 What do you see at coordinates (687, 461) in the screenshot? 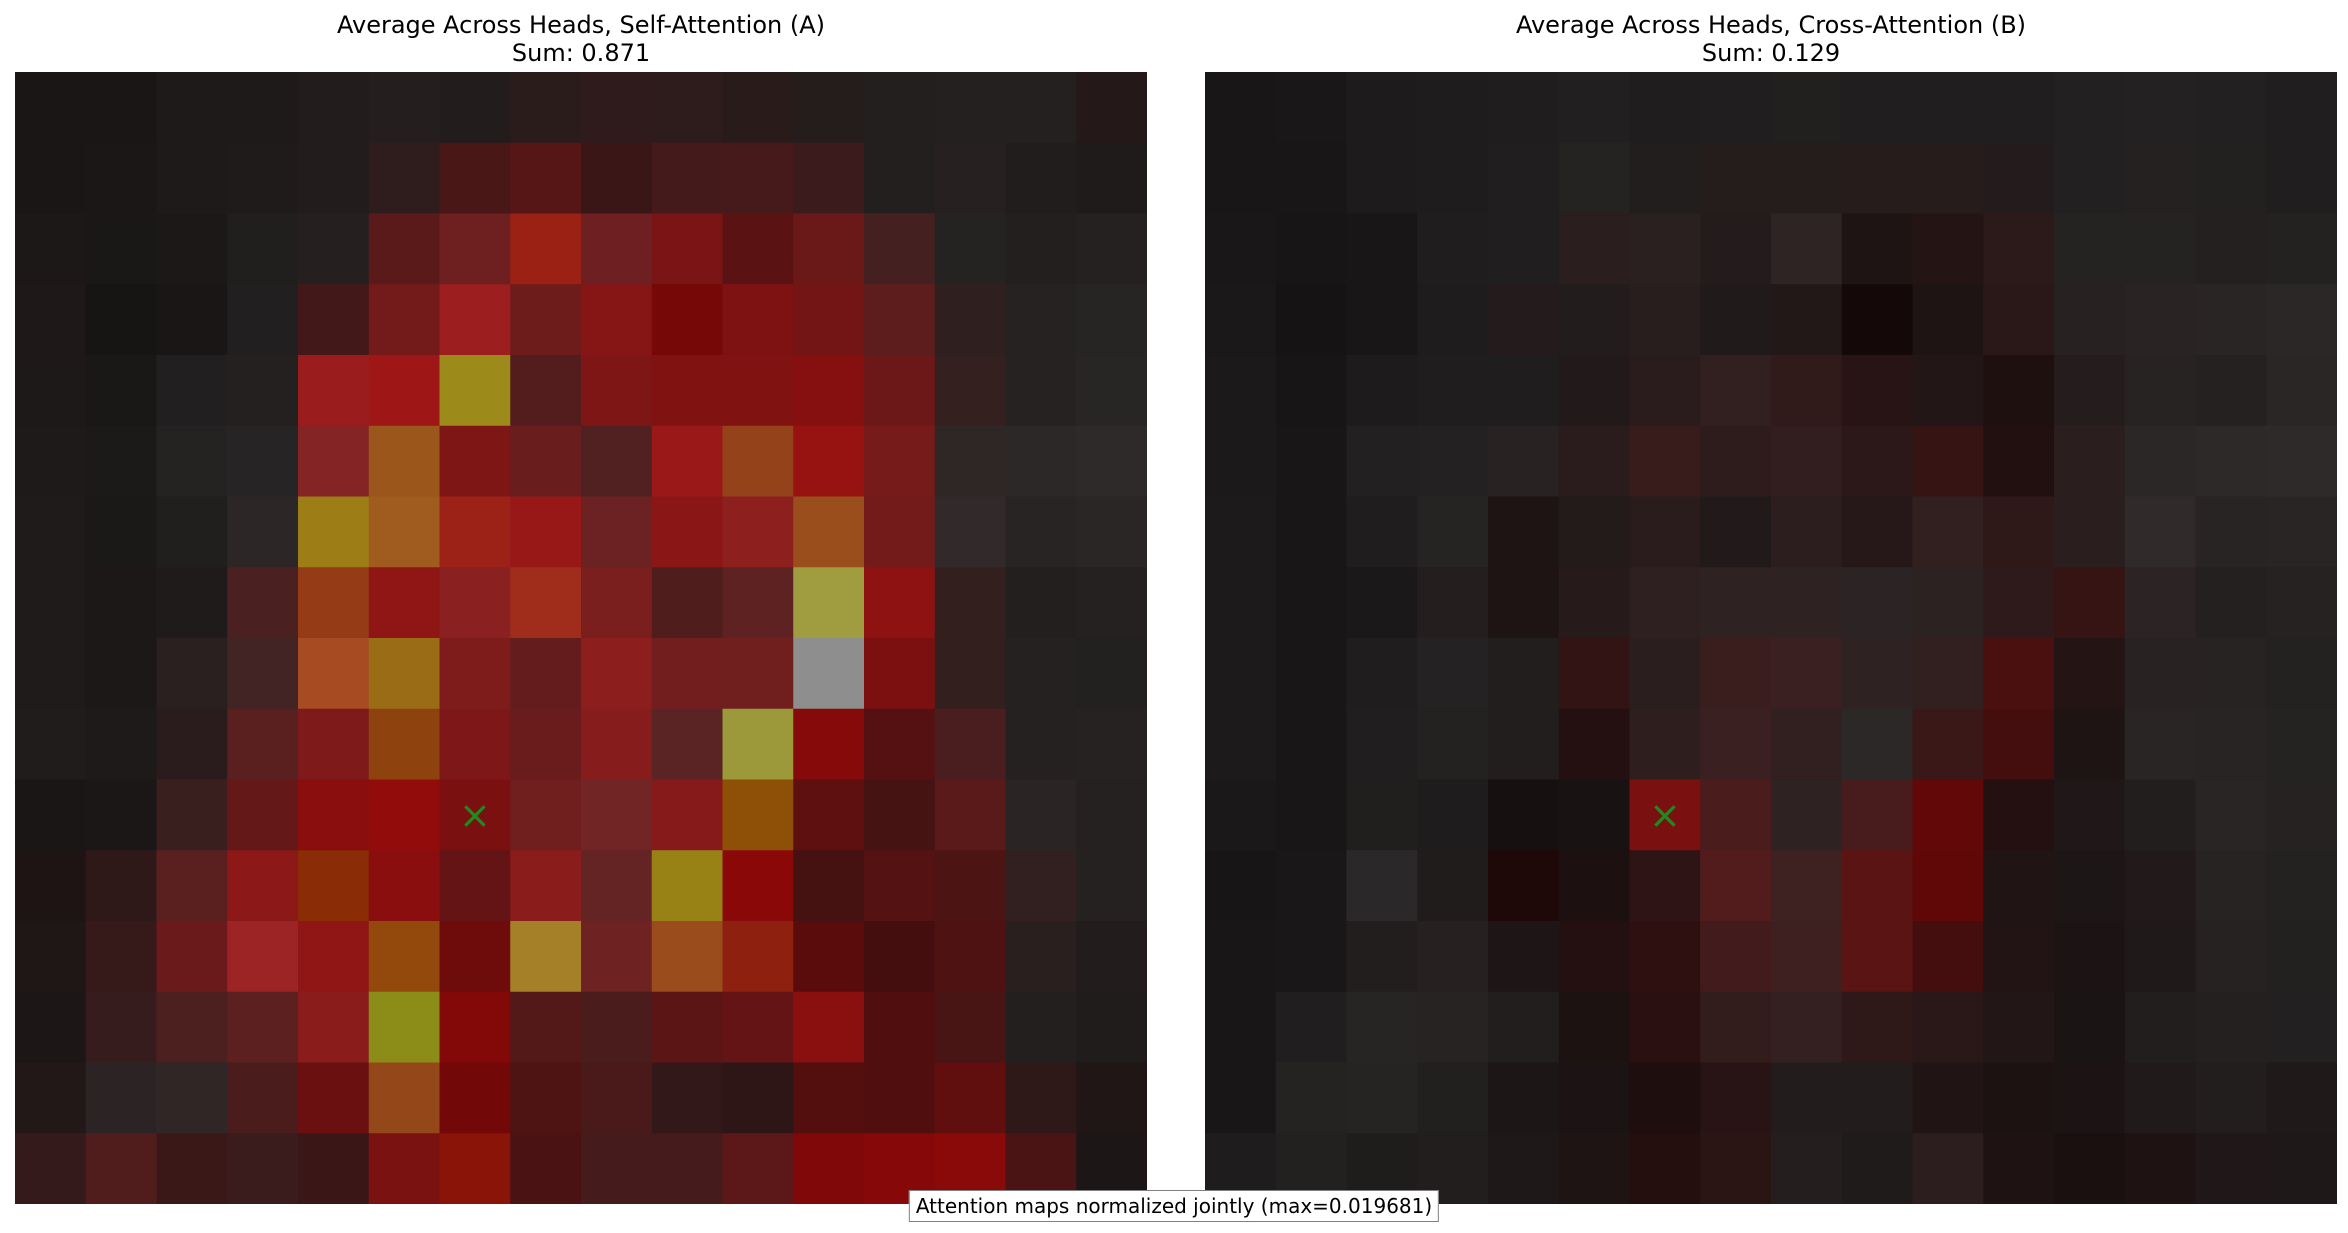
I see `heatmap-cell-r5-c9` at bounding box center [687, 461].